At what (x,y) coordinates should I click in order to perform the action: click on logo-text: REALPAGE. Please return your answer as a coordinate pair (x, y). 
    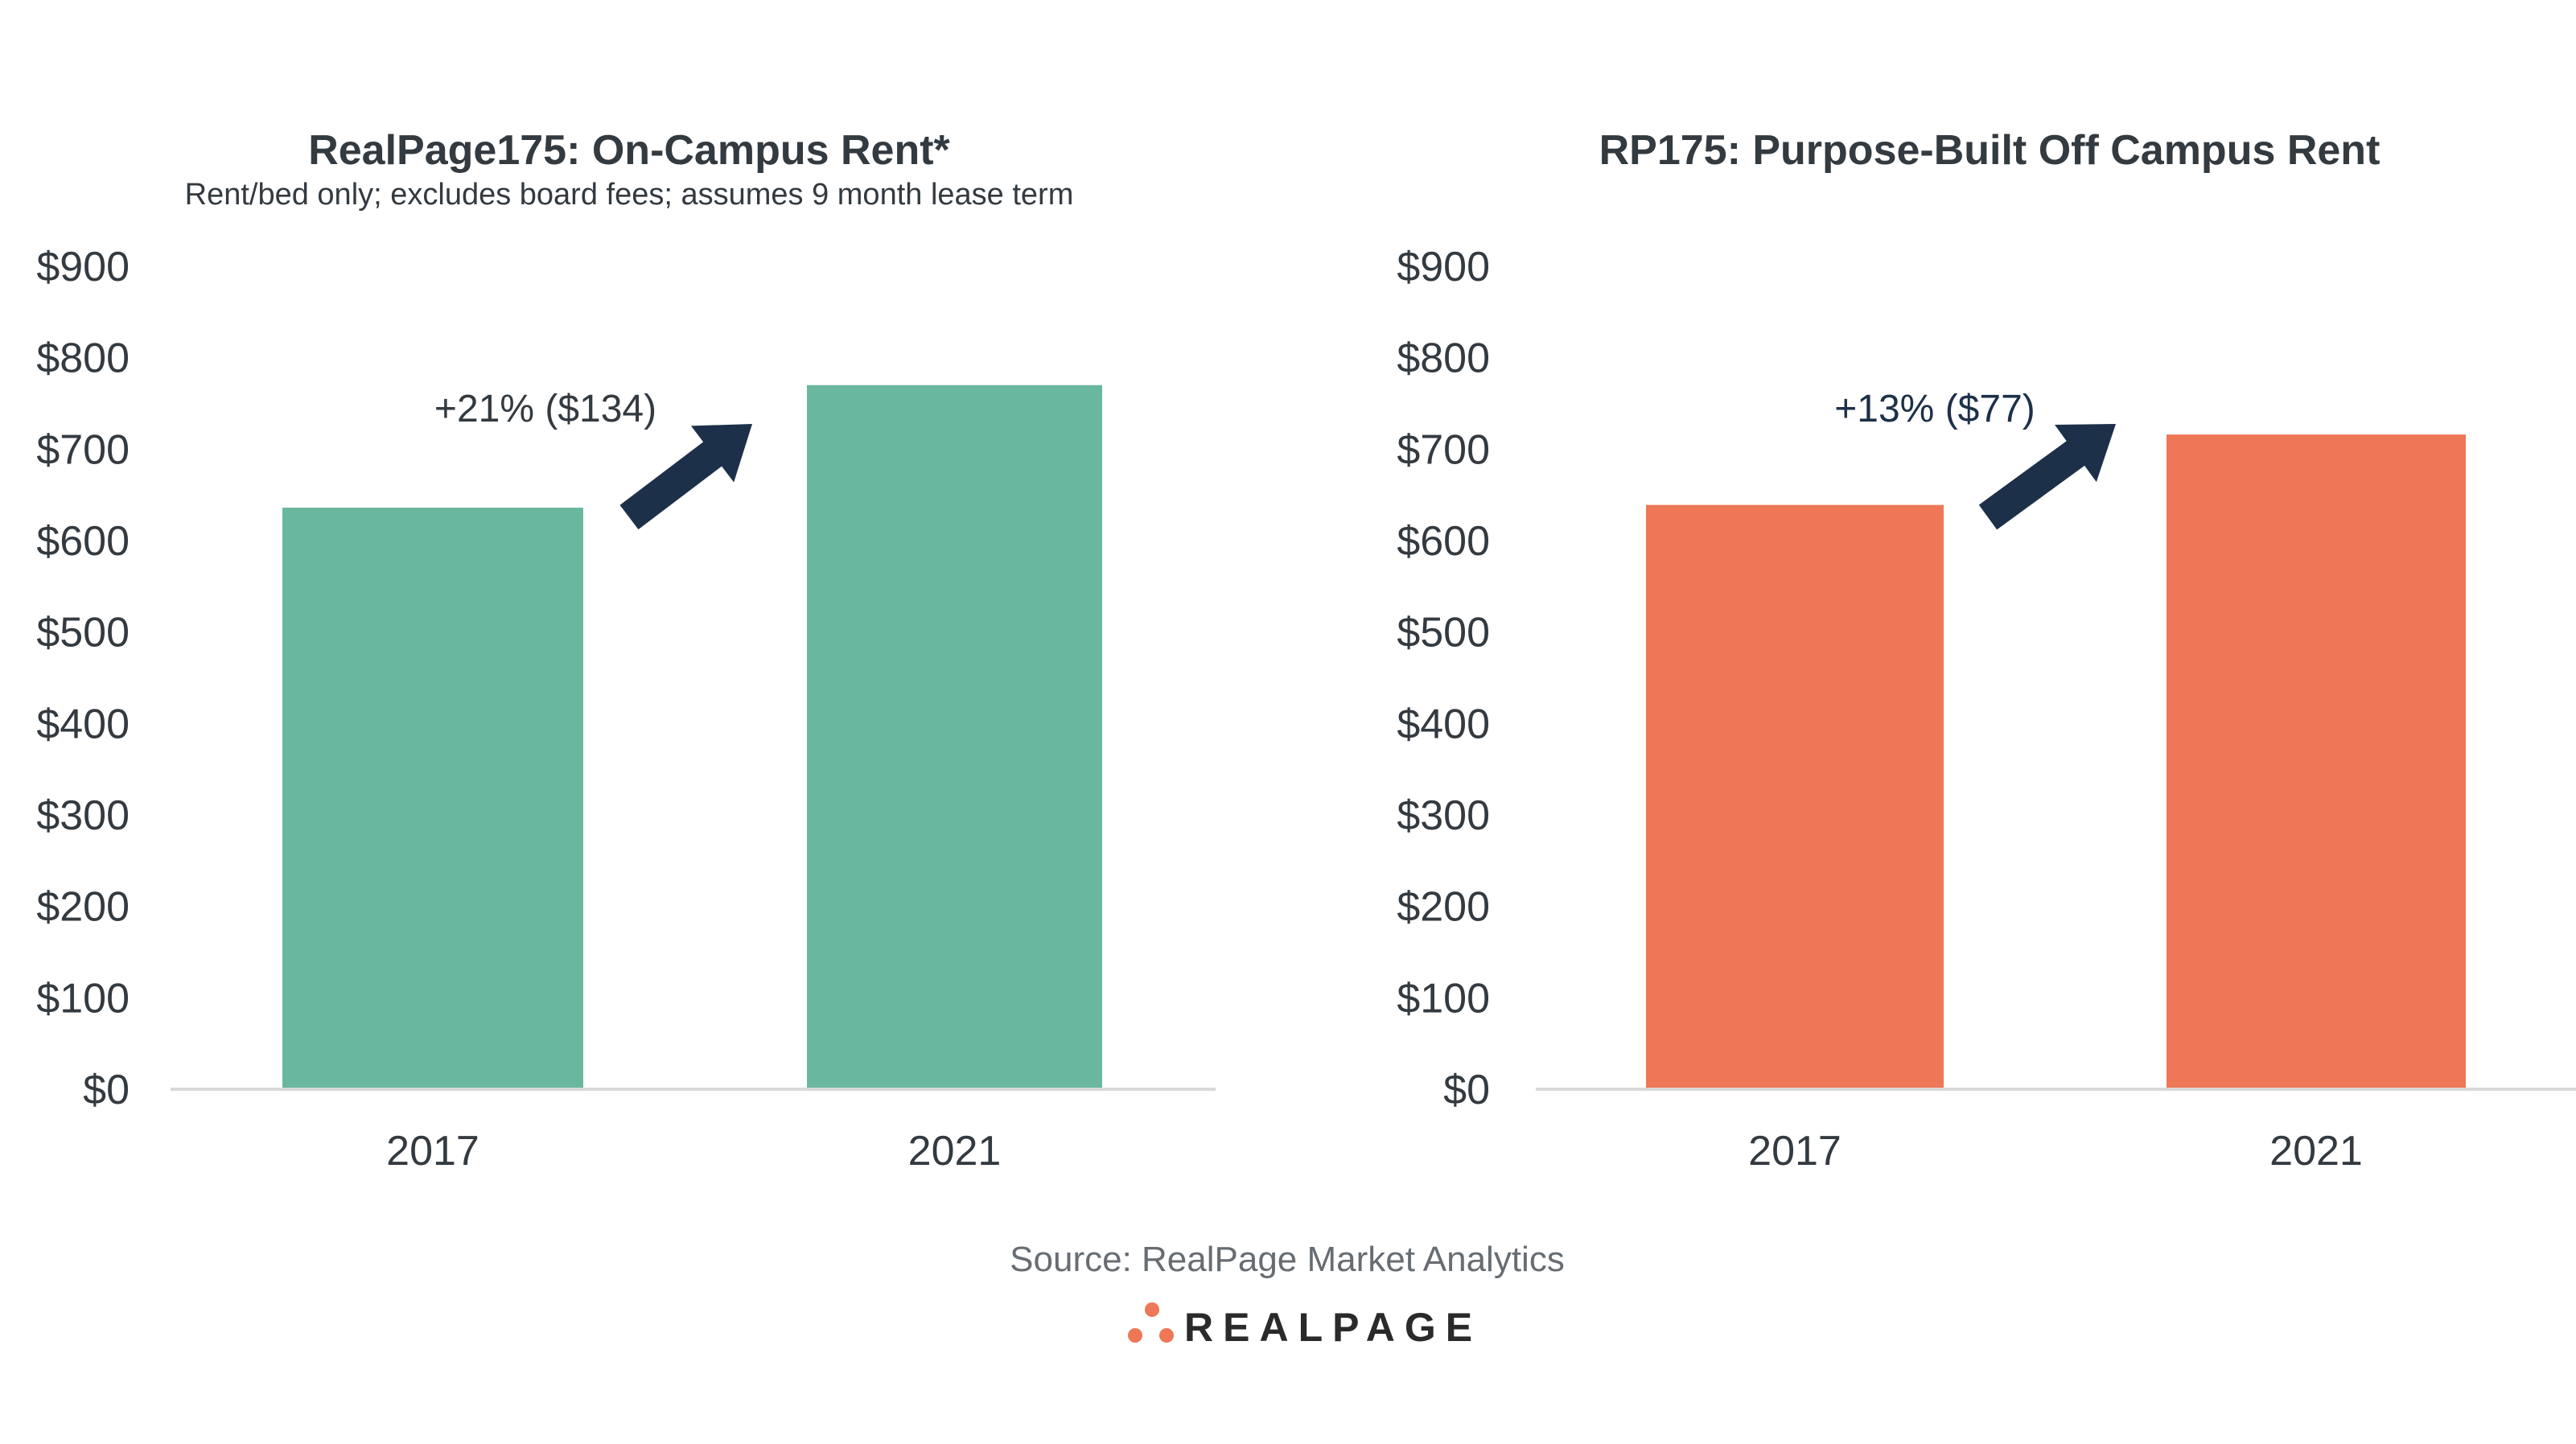
    Looking at the image, I should click on (1333, 1327).